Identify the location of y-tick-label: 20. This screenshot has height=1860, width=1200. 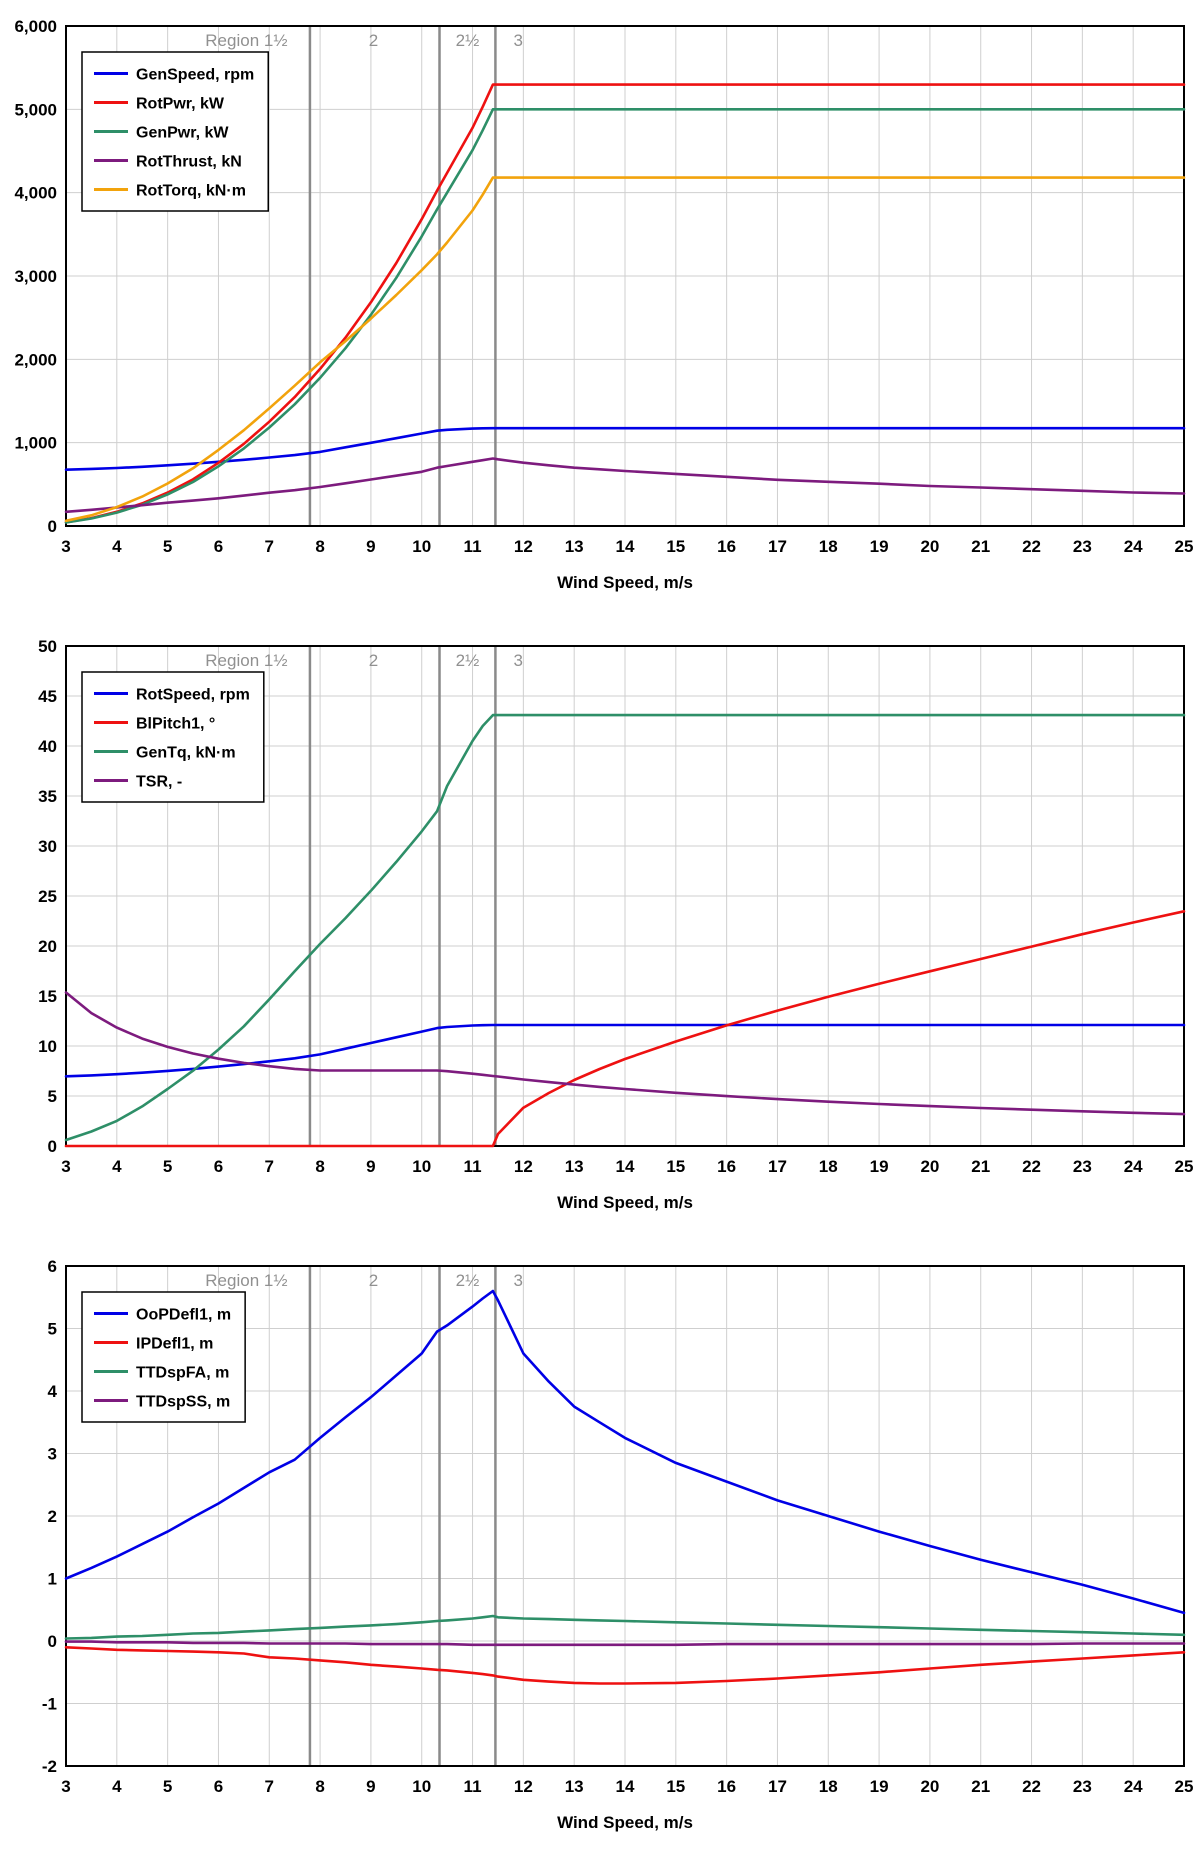
(47, 946).